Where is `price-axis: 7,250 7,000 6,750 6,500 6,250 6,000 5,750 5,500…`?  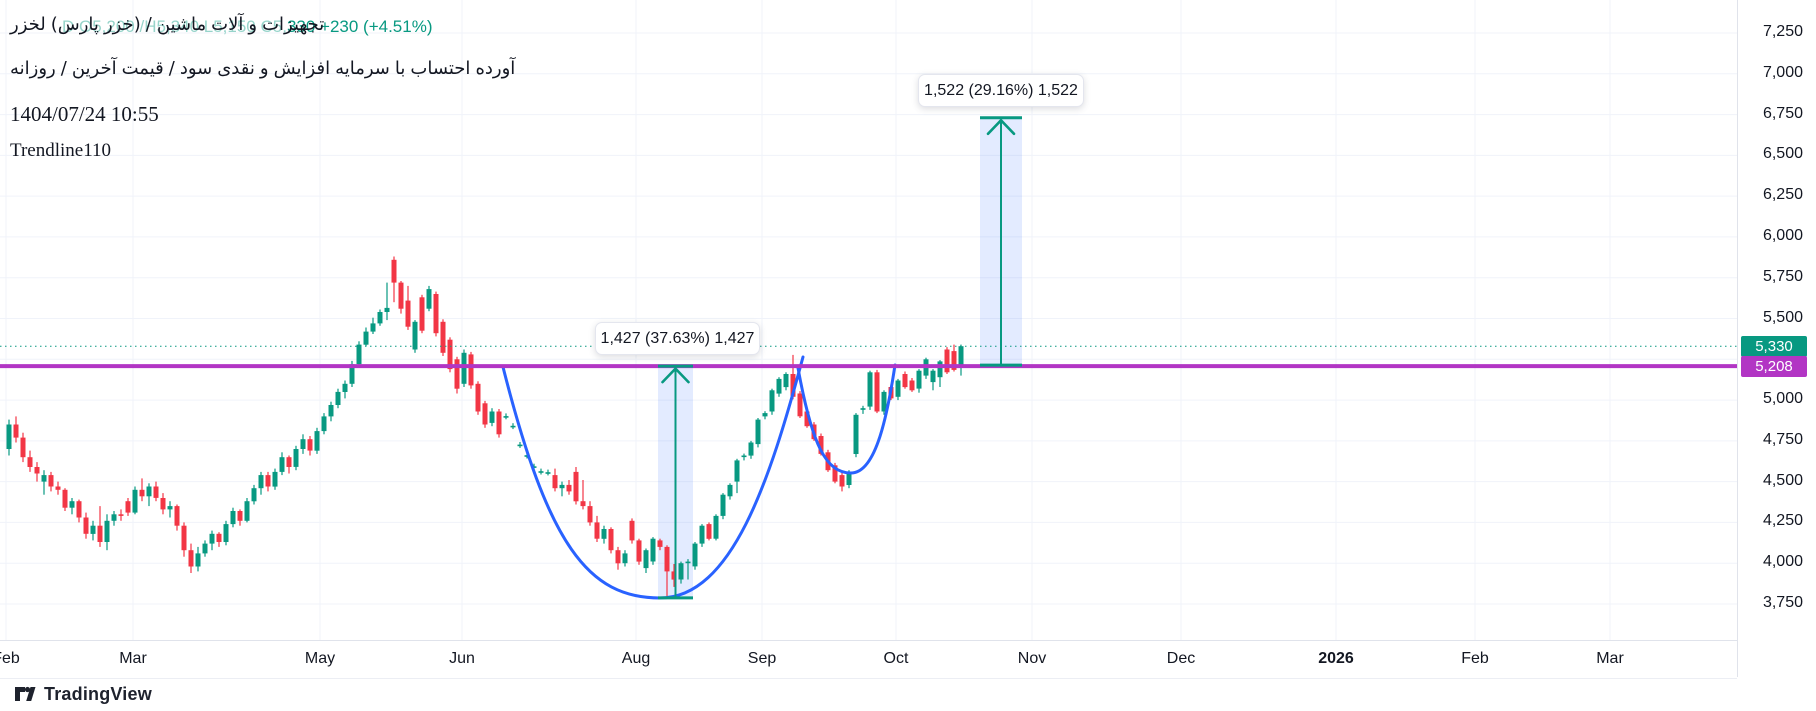 price-axis: 7,250 7,000 6,750 6,500 6,250 6,000 5,750 5,500… is located at coordinates (1776, 338).